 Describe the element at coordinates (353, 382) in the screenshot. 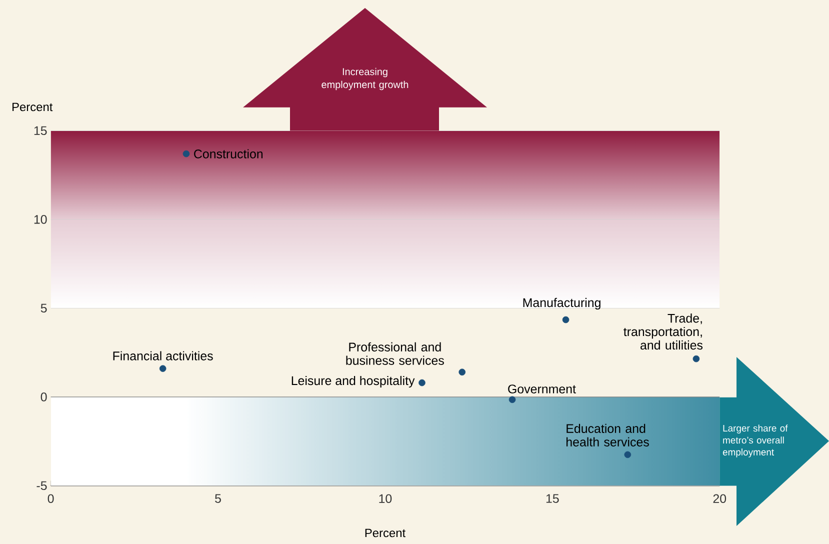

I see `annotation: Leisure and hospitality` at that location.